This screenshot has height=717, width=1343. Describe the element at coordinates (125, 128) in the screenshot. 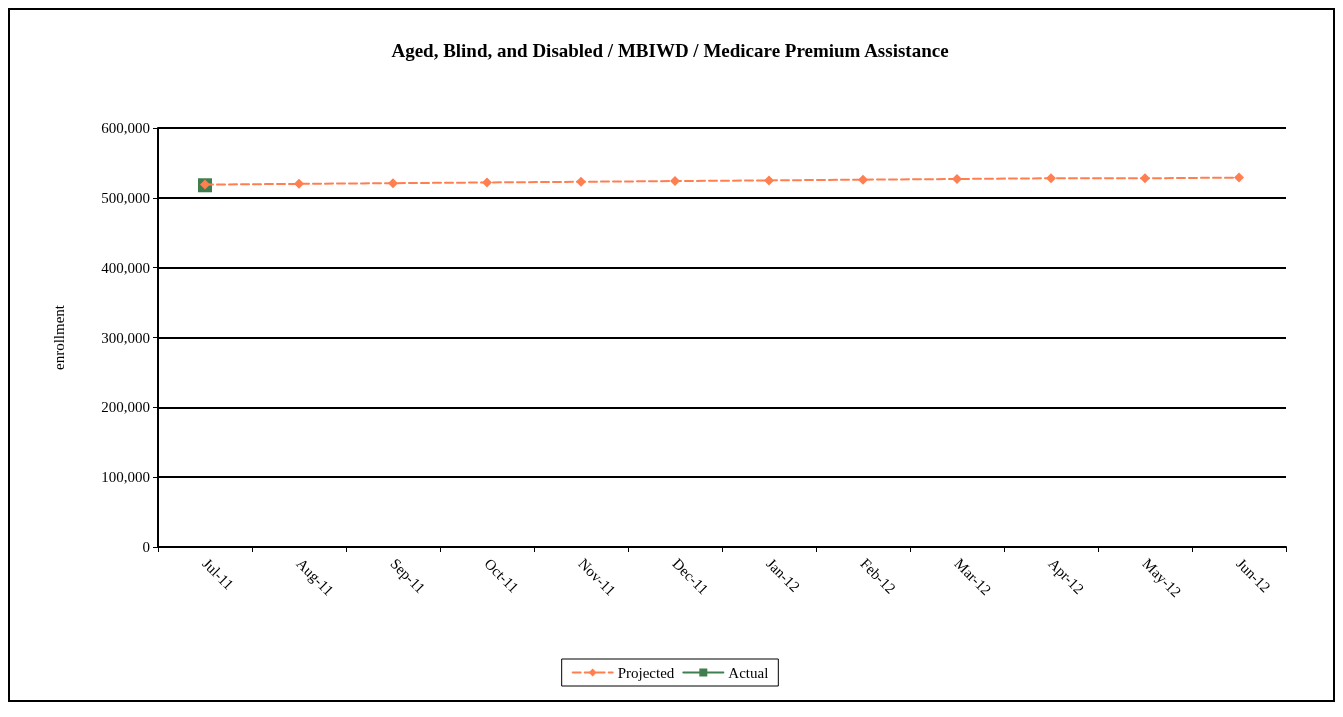

I see `y-tick-label: 600,000` at that location.